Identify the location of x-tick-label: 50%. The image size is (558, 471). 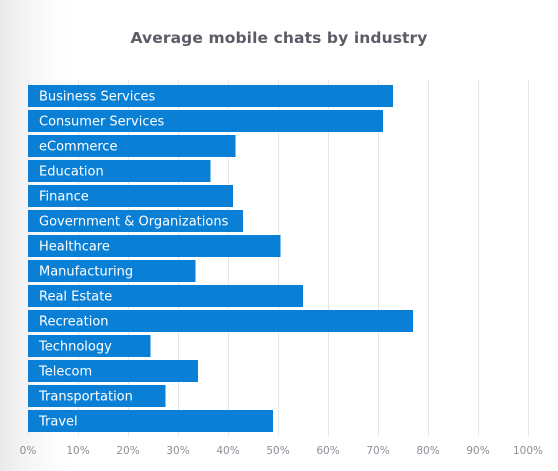
(277, 451).